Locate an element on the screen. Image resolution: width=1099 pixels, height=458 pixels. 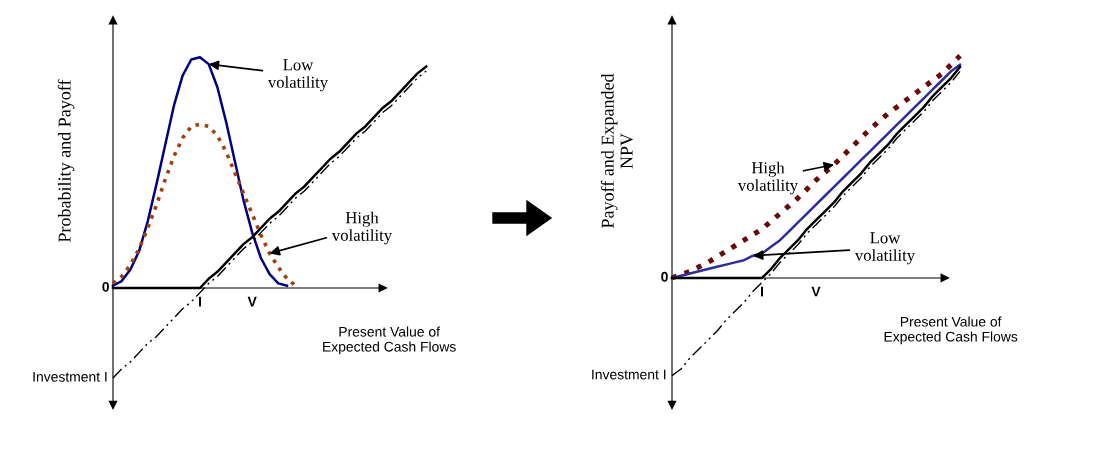
series-label: High volatility is located at coordinates (768, 178).